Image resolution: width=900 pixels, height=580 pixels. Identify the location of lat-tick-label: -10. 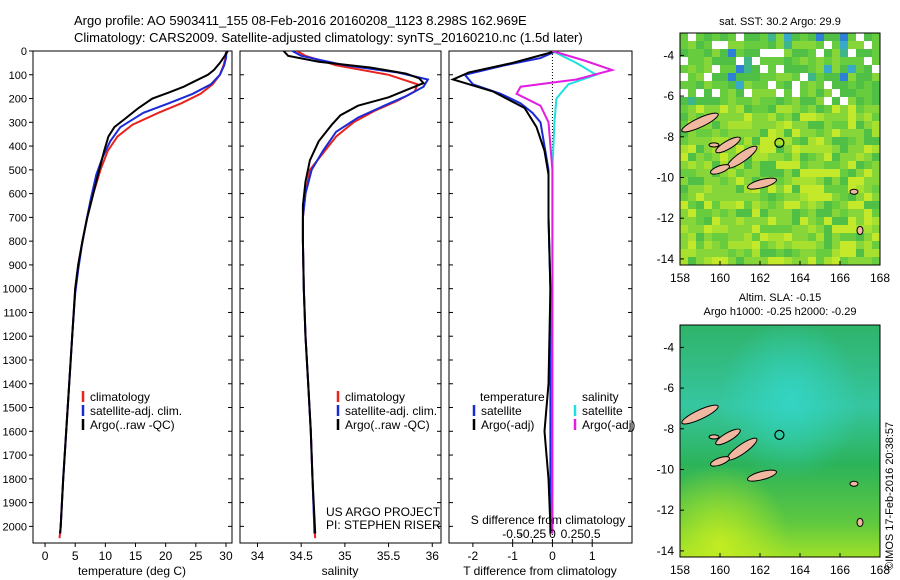
(666, 469).